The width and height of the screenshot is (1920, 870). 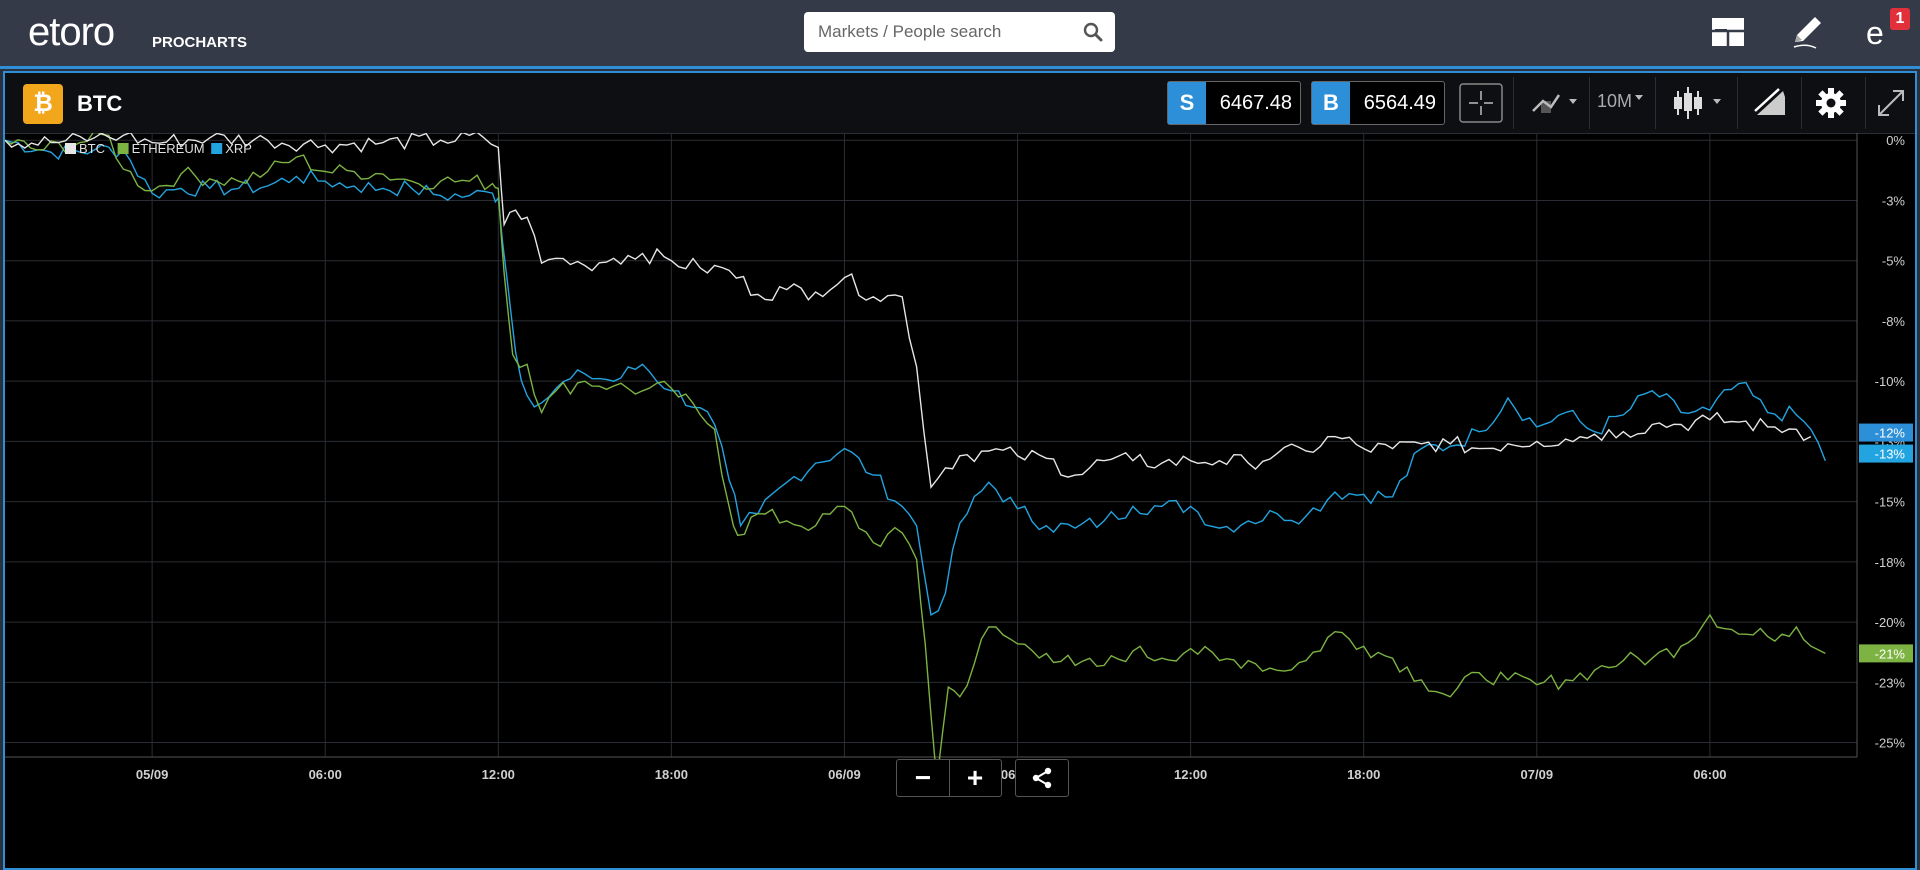 I want to click on end-label-text: -13%, so click(x=1890, y=454).